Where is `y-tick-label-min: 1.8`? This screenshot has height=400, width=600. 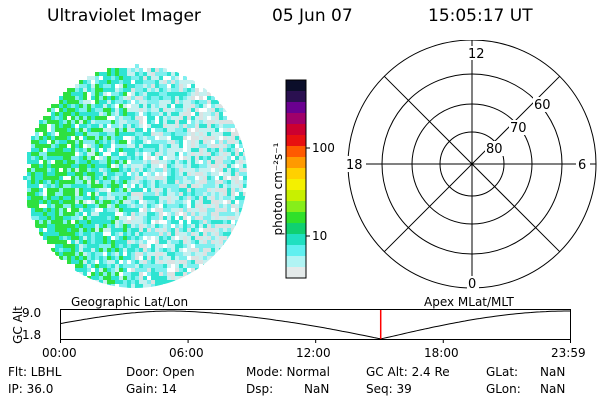
y-tick-label-min: 1.8 is located at coordinates (32, 335).